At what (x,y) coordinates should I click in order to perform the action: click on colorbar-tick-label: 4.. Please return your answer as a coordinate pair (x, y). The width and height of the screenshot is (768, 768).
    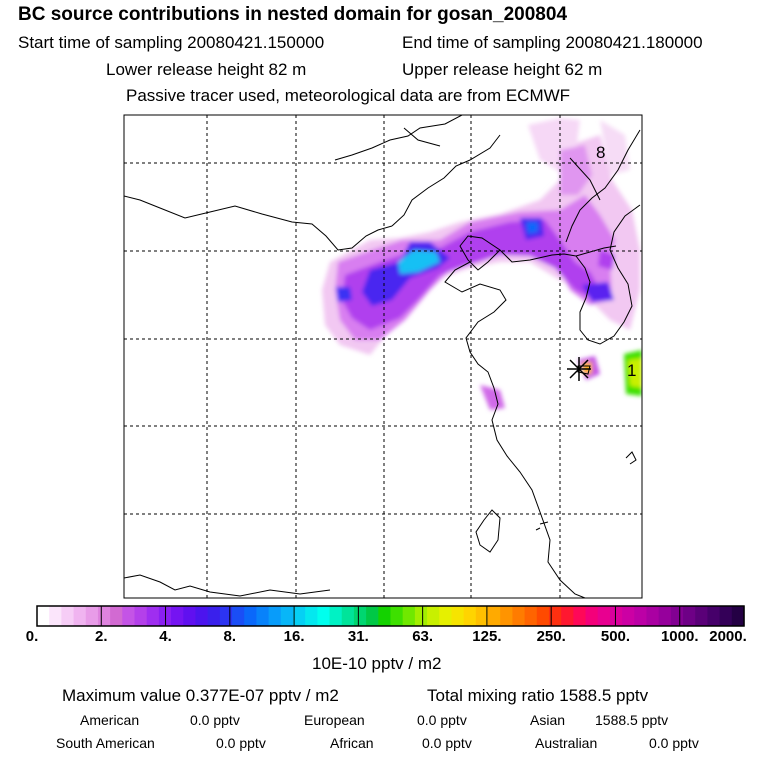
    Looking at the image, I should click on (165, 636).